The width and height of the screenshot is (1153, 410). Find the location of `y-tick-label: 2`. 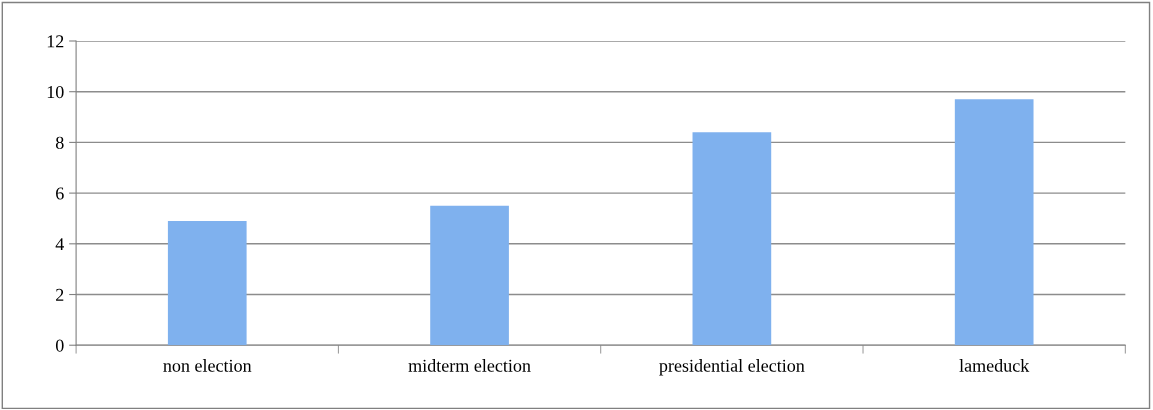

y-tick-label: 2 is located at coordinates (60, 294).